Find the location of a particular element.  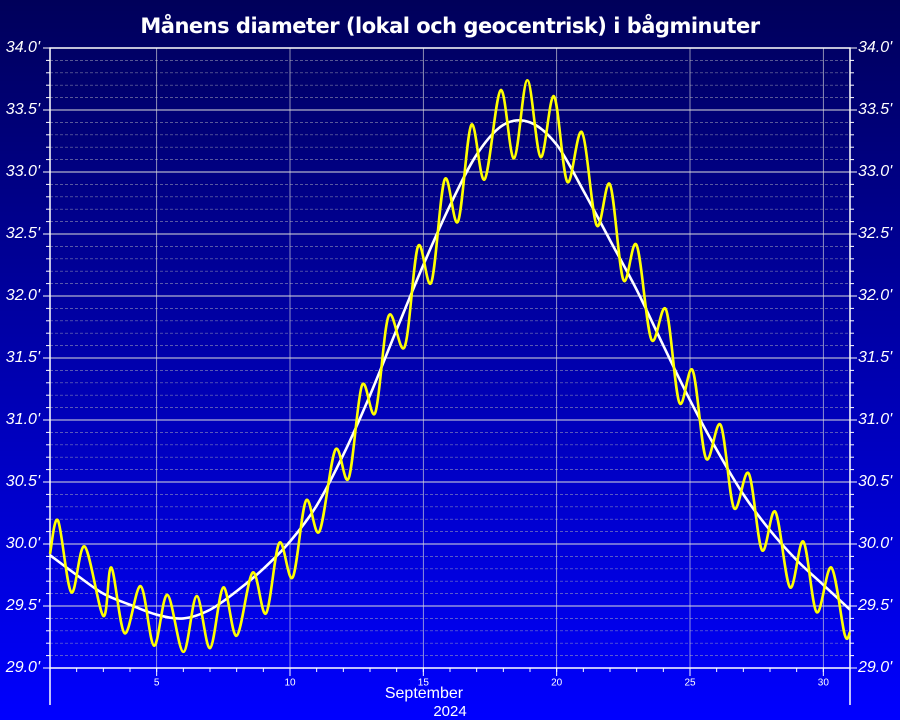

y2-tick-label: 30.5' is located at coordinates (875, 481).